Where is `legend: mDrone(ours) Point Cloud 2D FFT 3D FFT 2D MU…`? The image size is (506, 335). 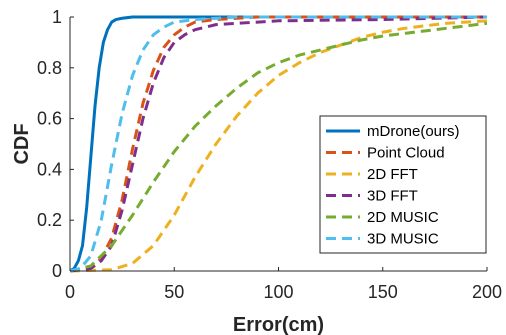 legend: mDrone(ours) Point Cloud 2D FFT 3D FFT 2D MU… is located at coordinates (403, 184).